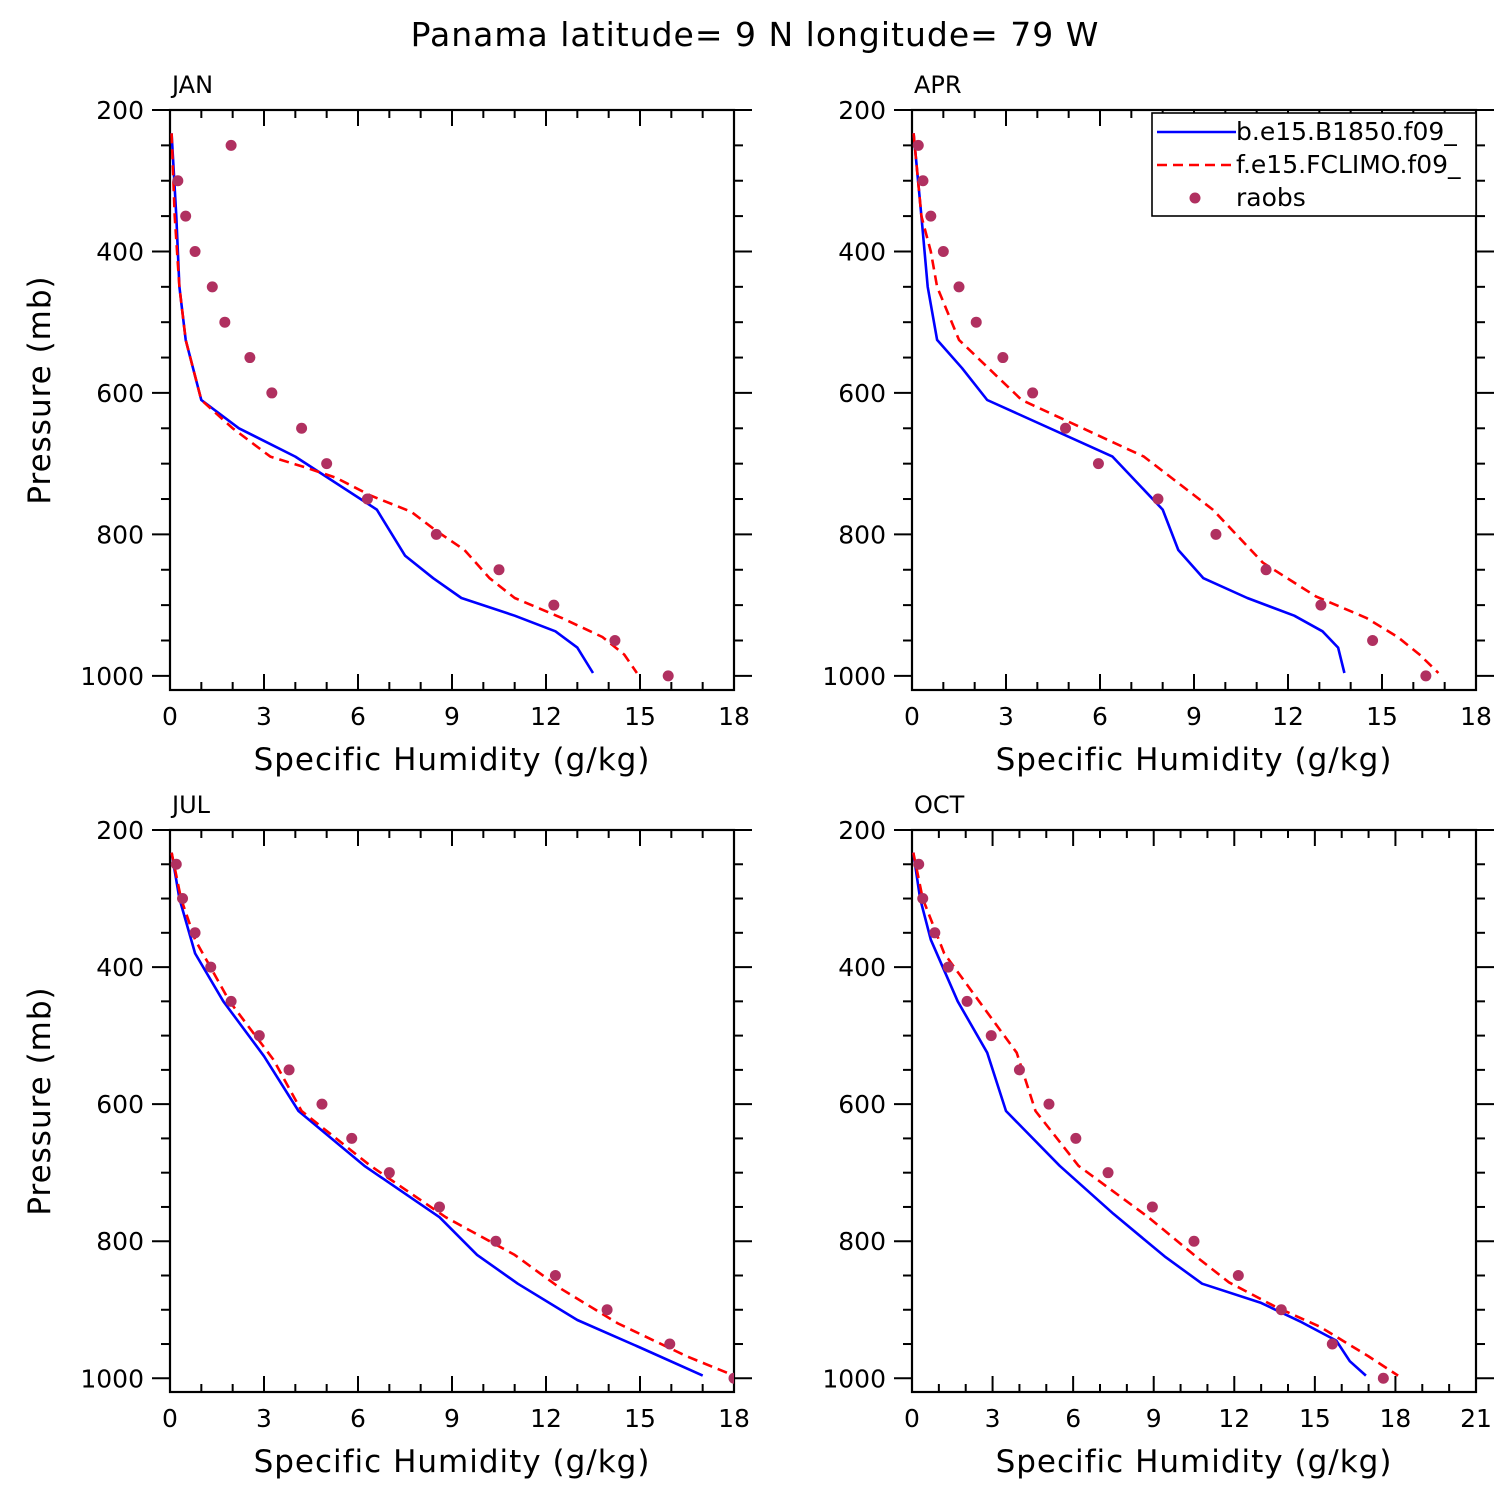 The width and height of the screenshot is (1510, 1510). I want to click on plot-frame, so click(452, 1111).